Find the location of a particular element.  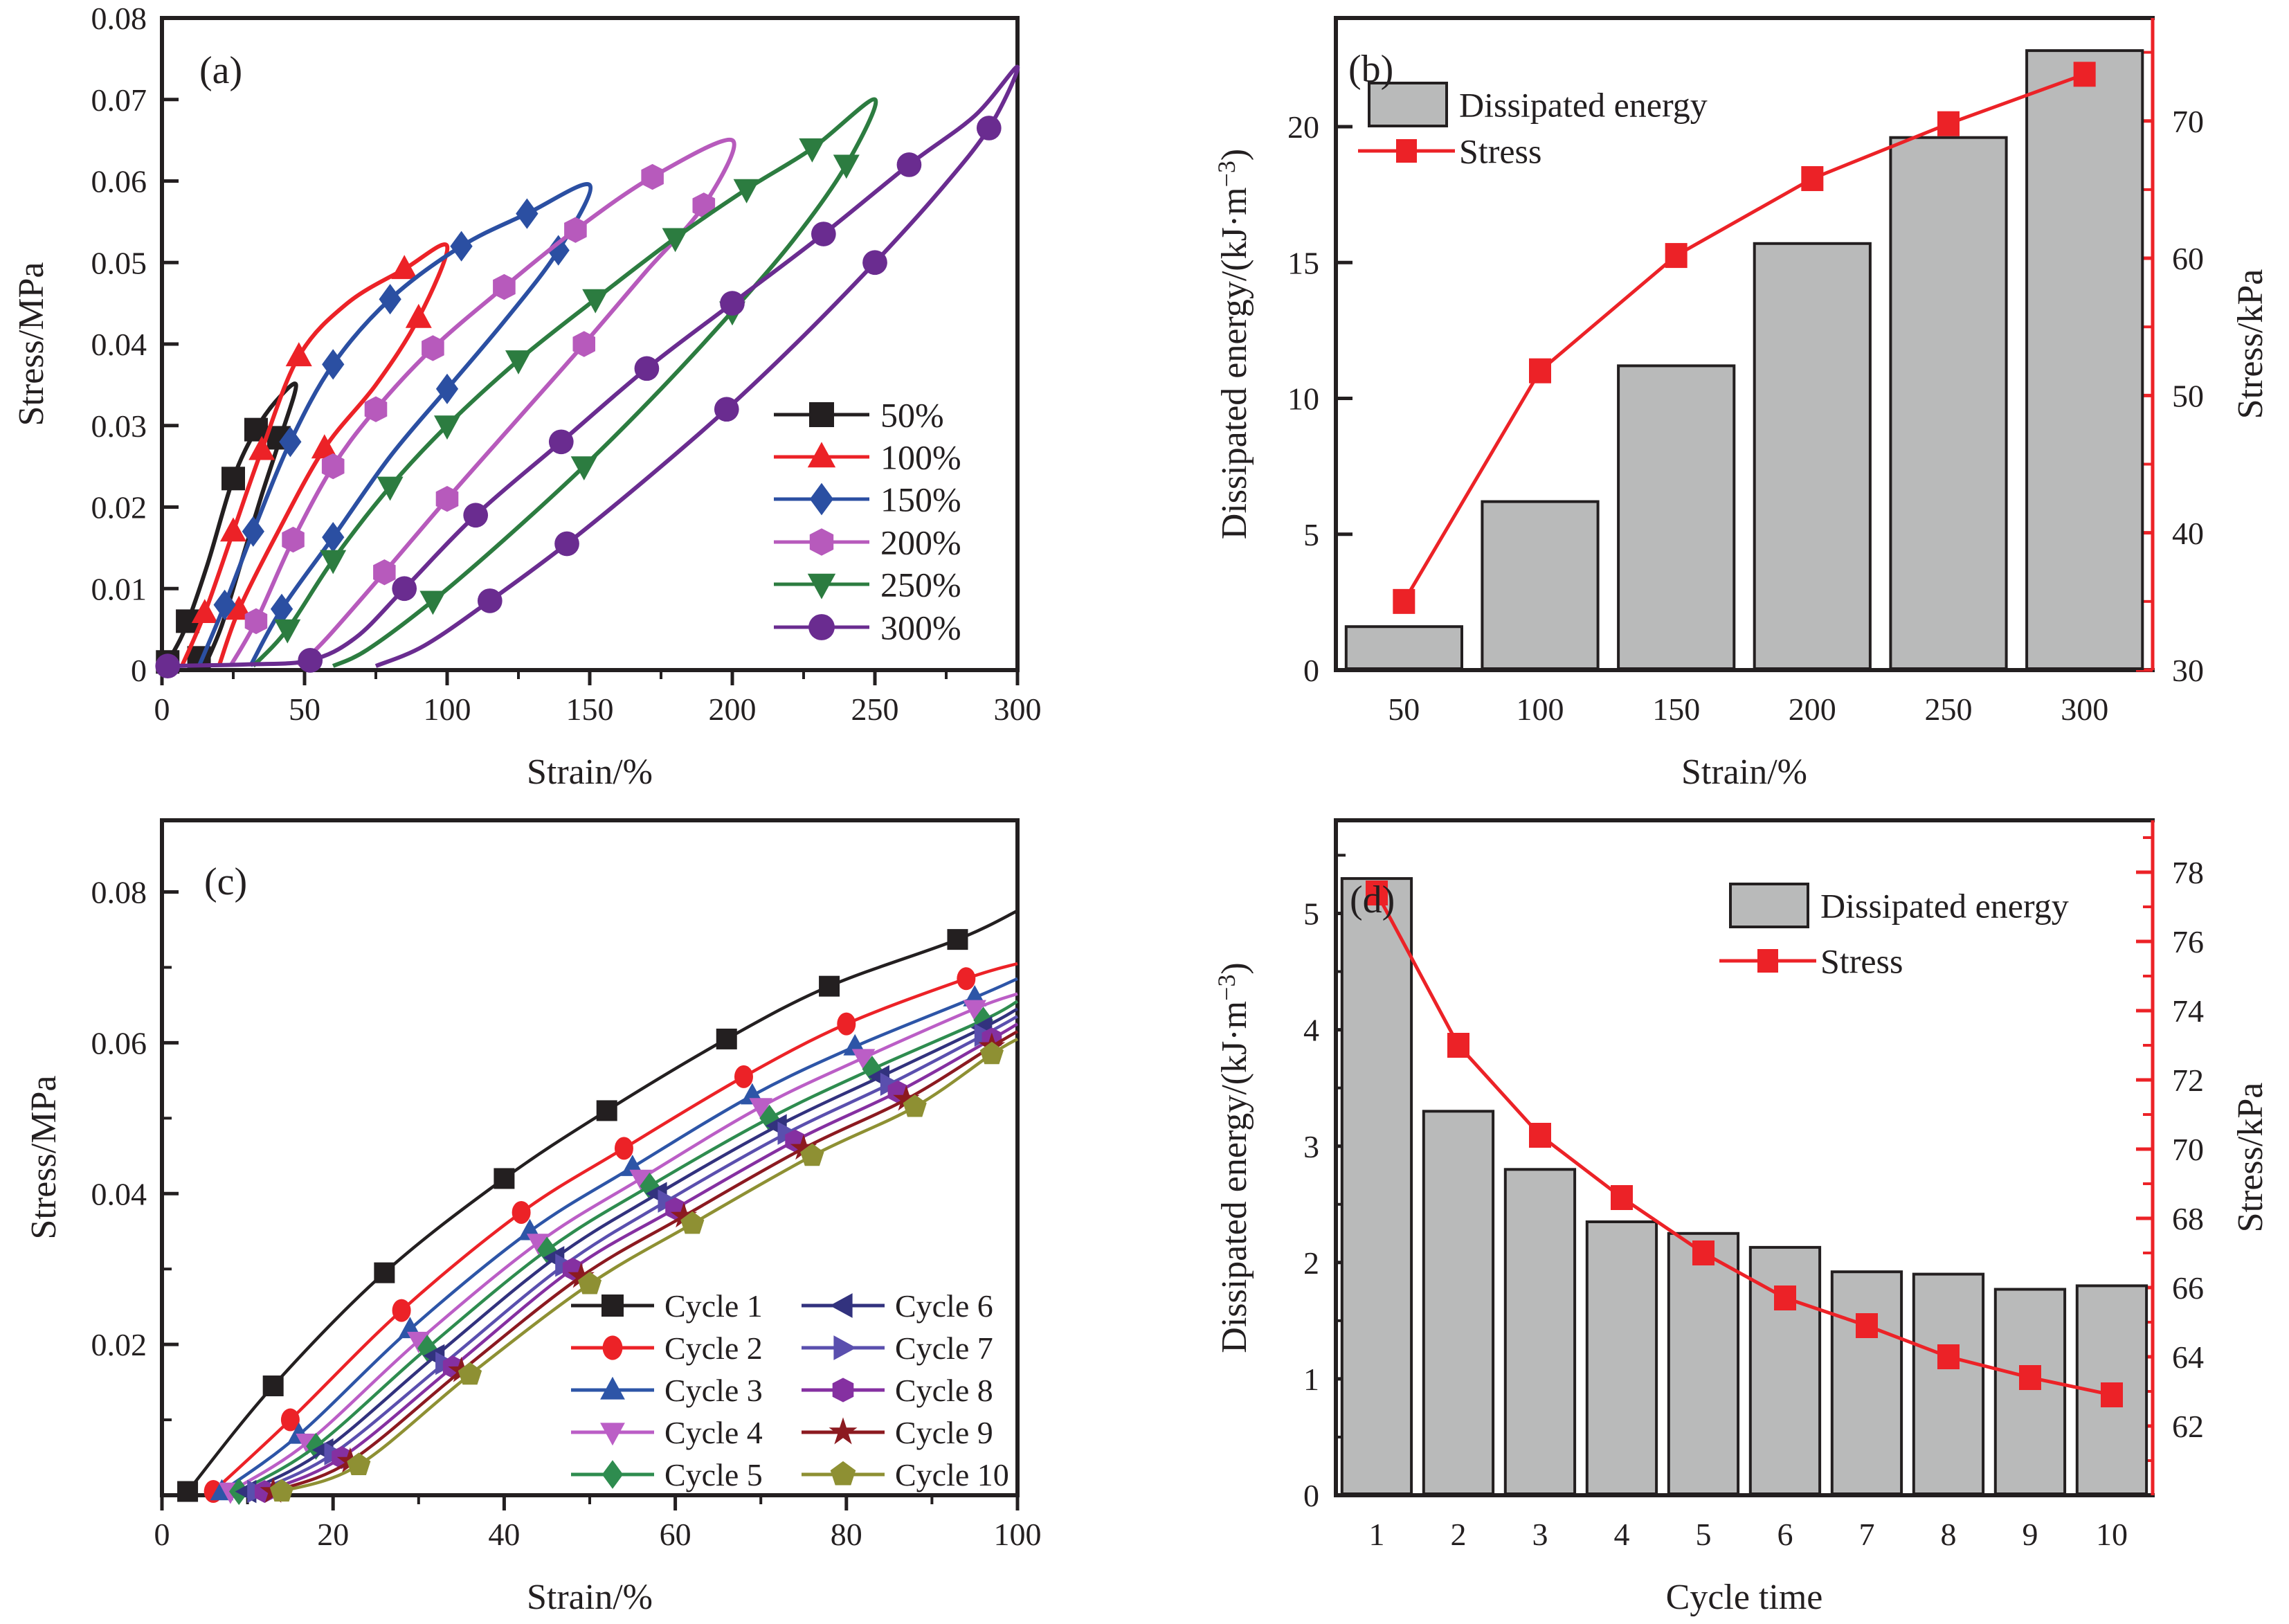

legend-item-200-: 200% is located at coordinates (867, 542).